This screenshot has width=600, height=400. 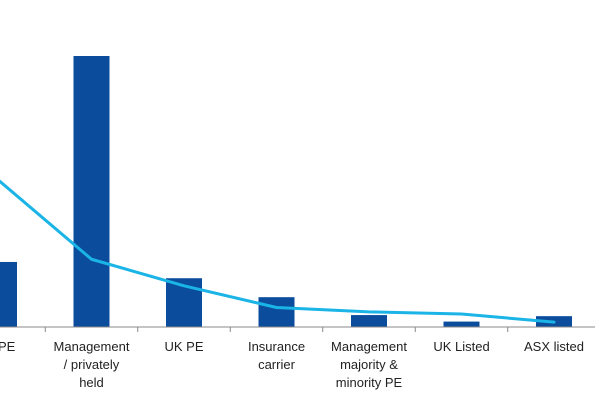 What do you see at coordinates (369, 382) in the screenshot?
I see `x-tick-label-line: minority PE` at bounding box center [369, 382].